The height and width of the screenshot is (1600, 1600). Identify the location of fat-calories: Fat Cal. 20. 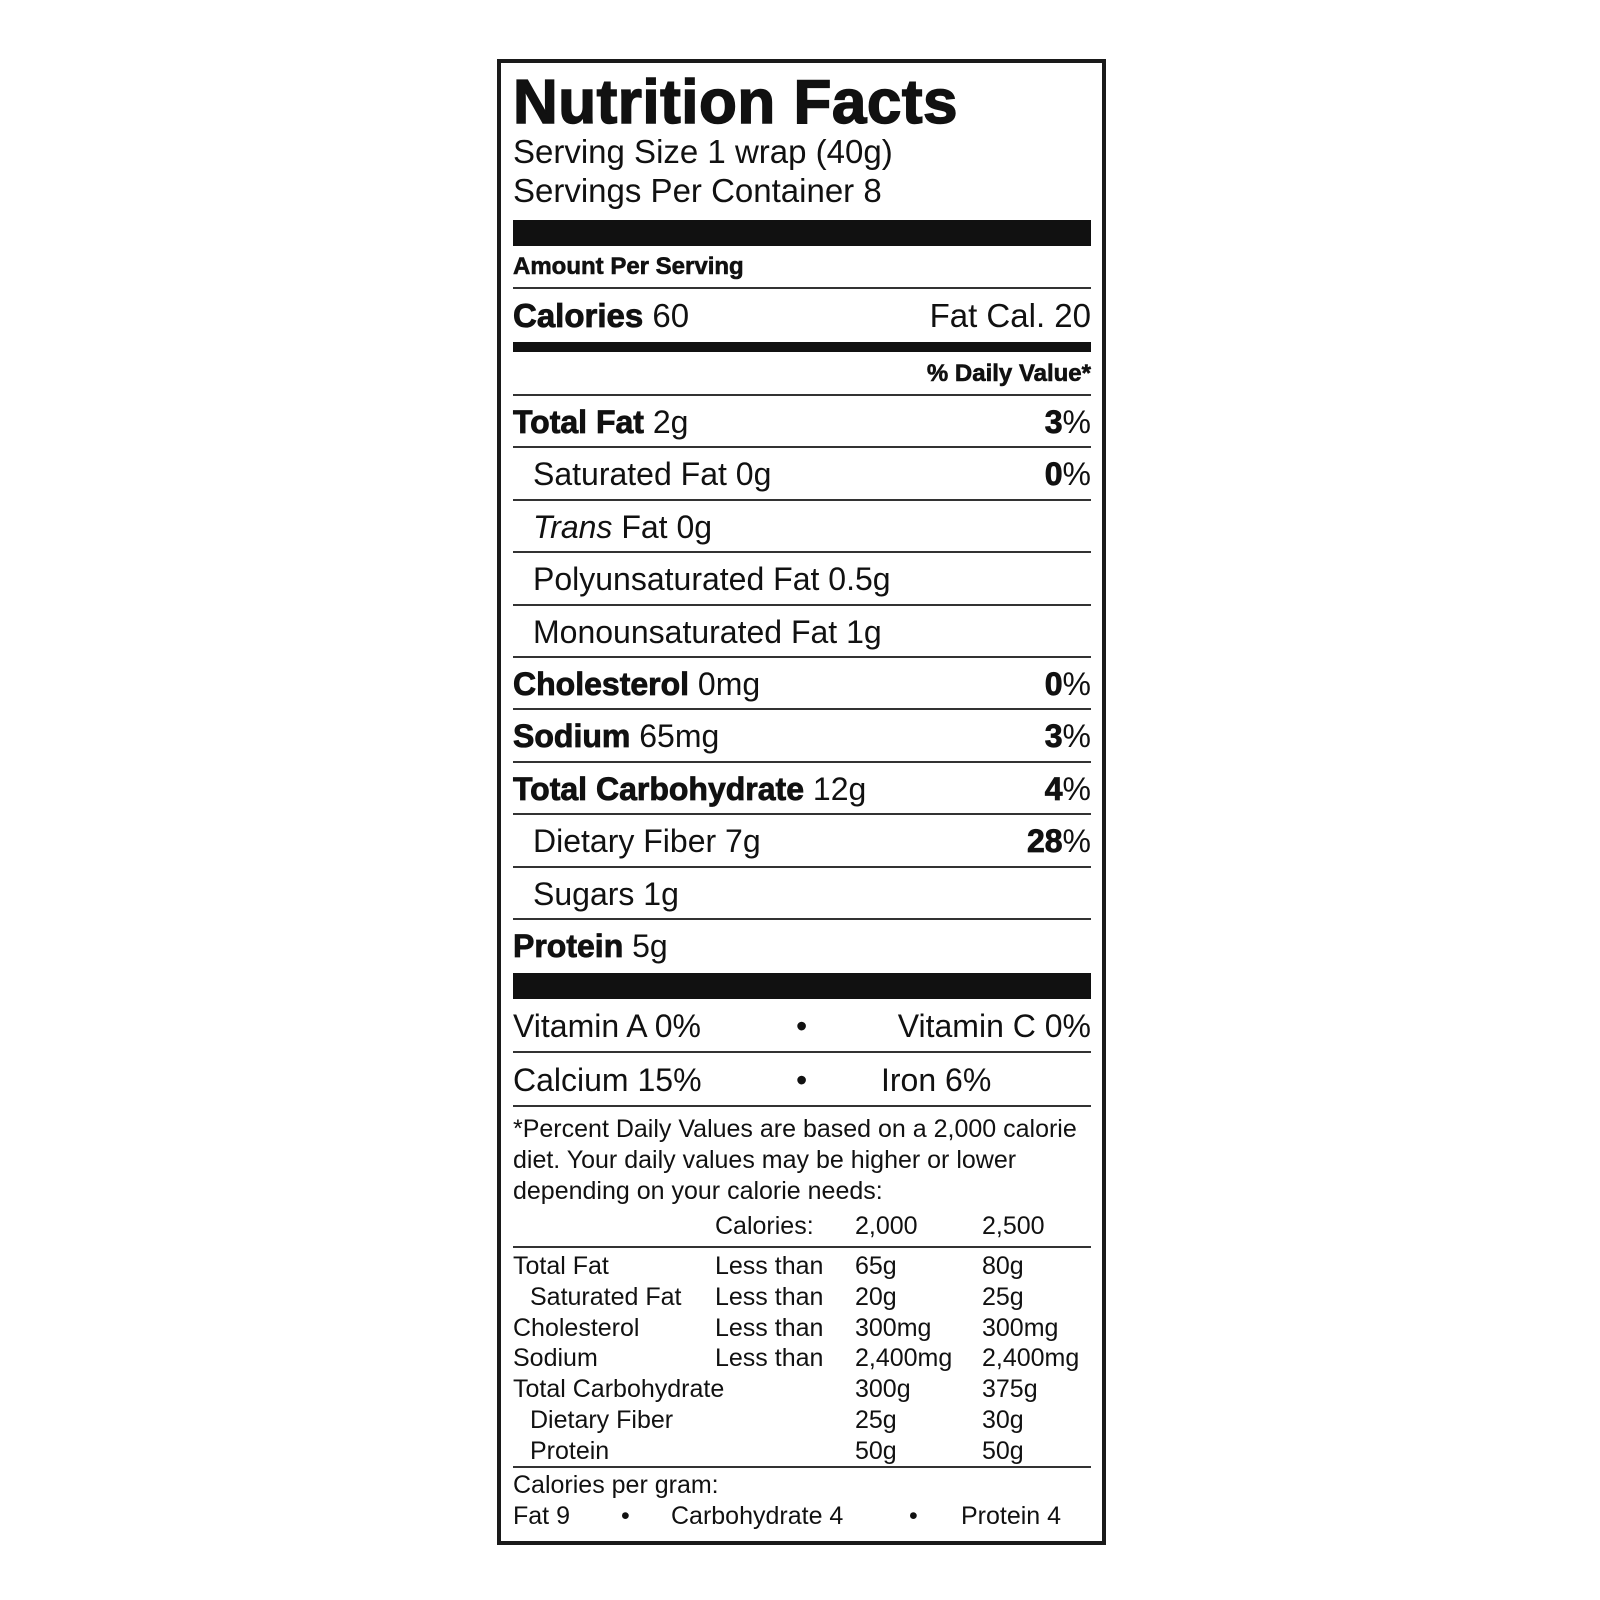
(1010, 315).